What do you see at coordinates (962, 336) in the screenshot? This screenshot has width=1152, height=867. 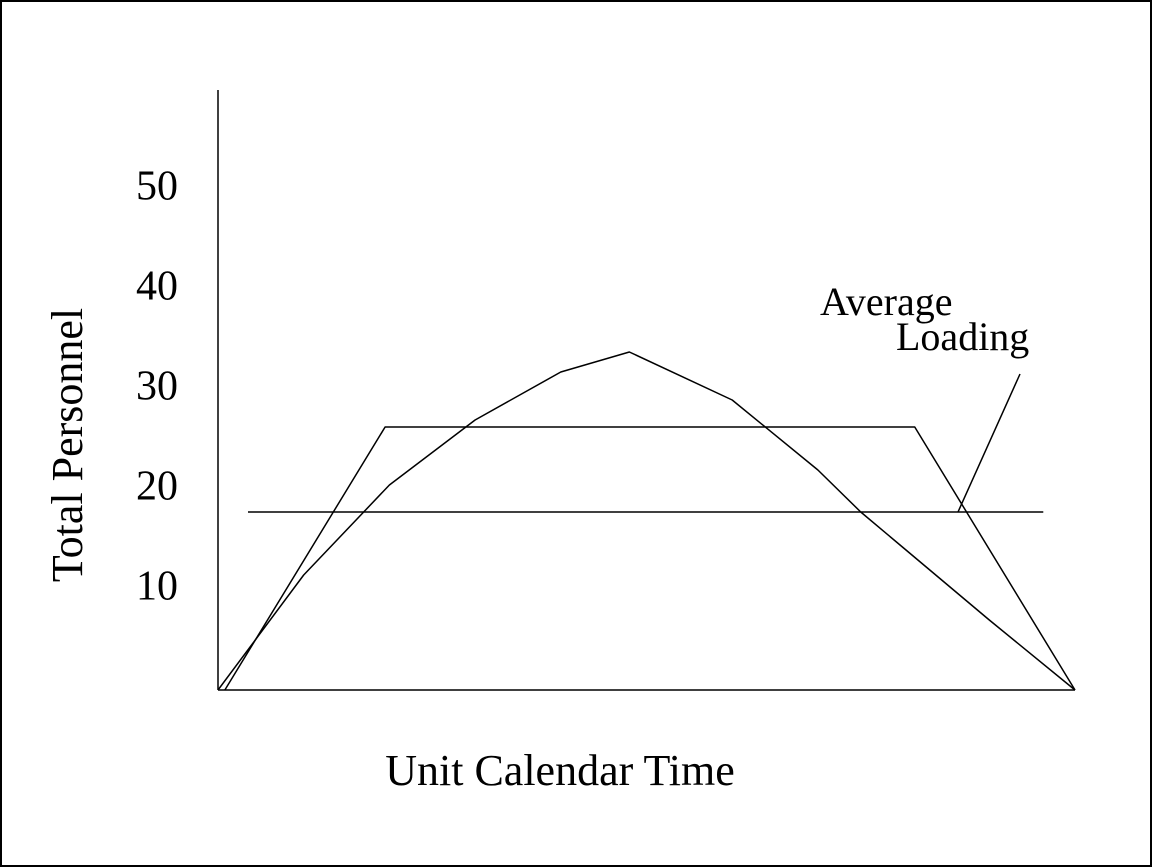 I see `annotation: Loading` at bounding box center [962, 336].